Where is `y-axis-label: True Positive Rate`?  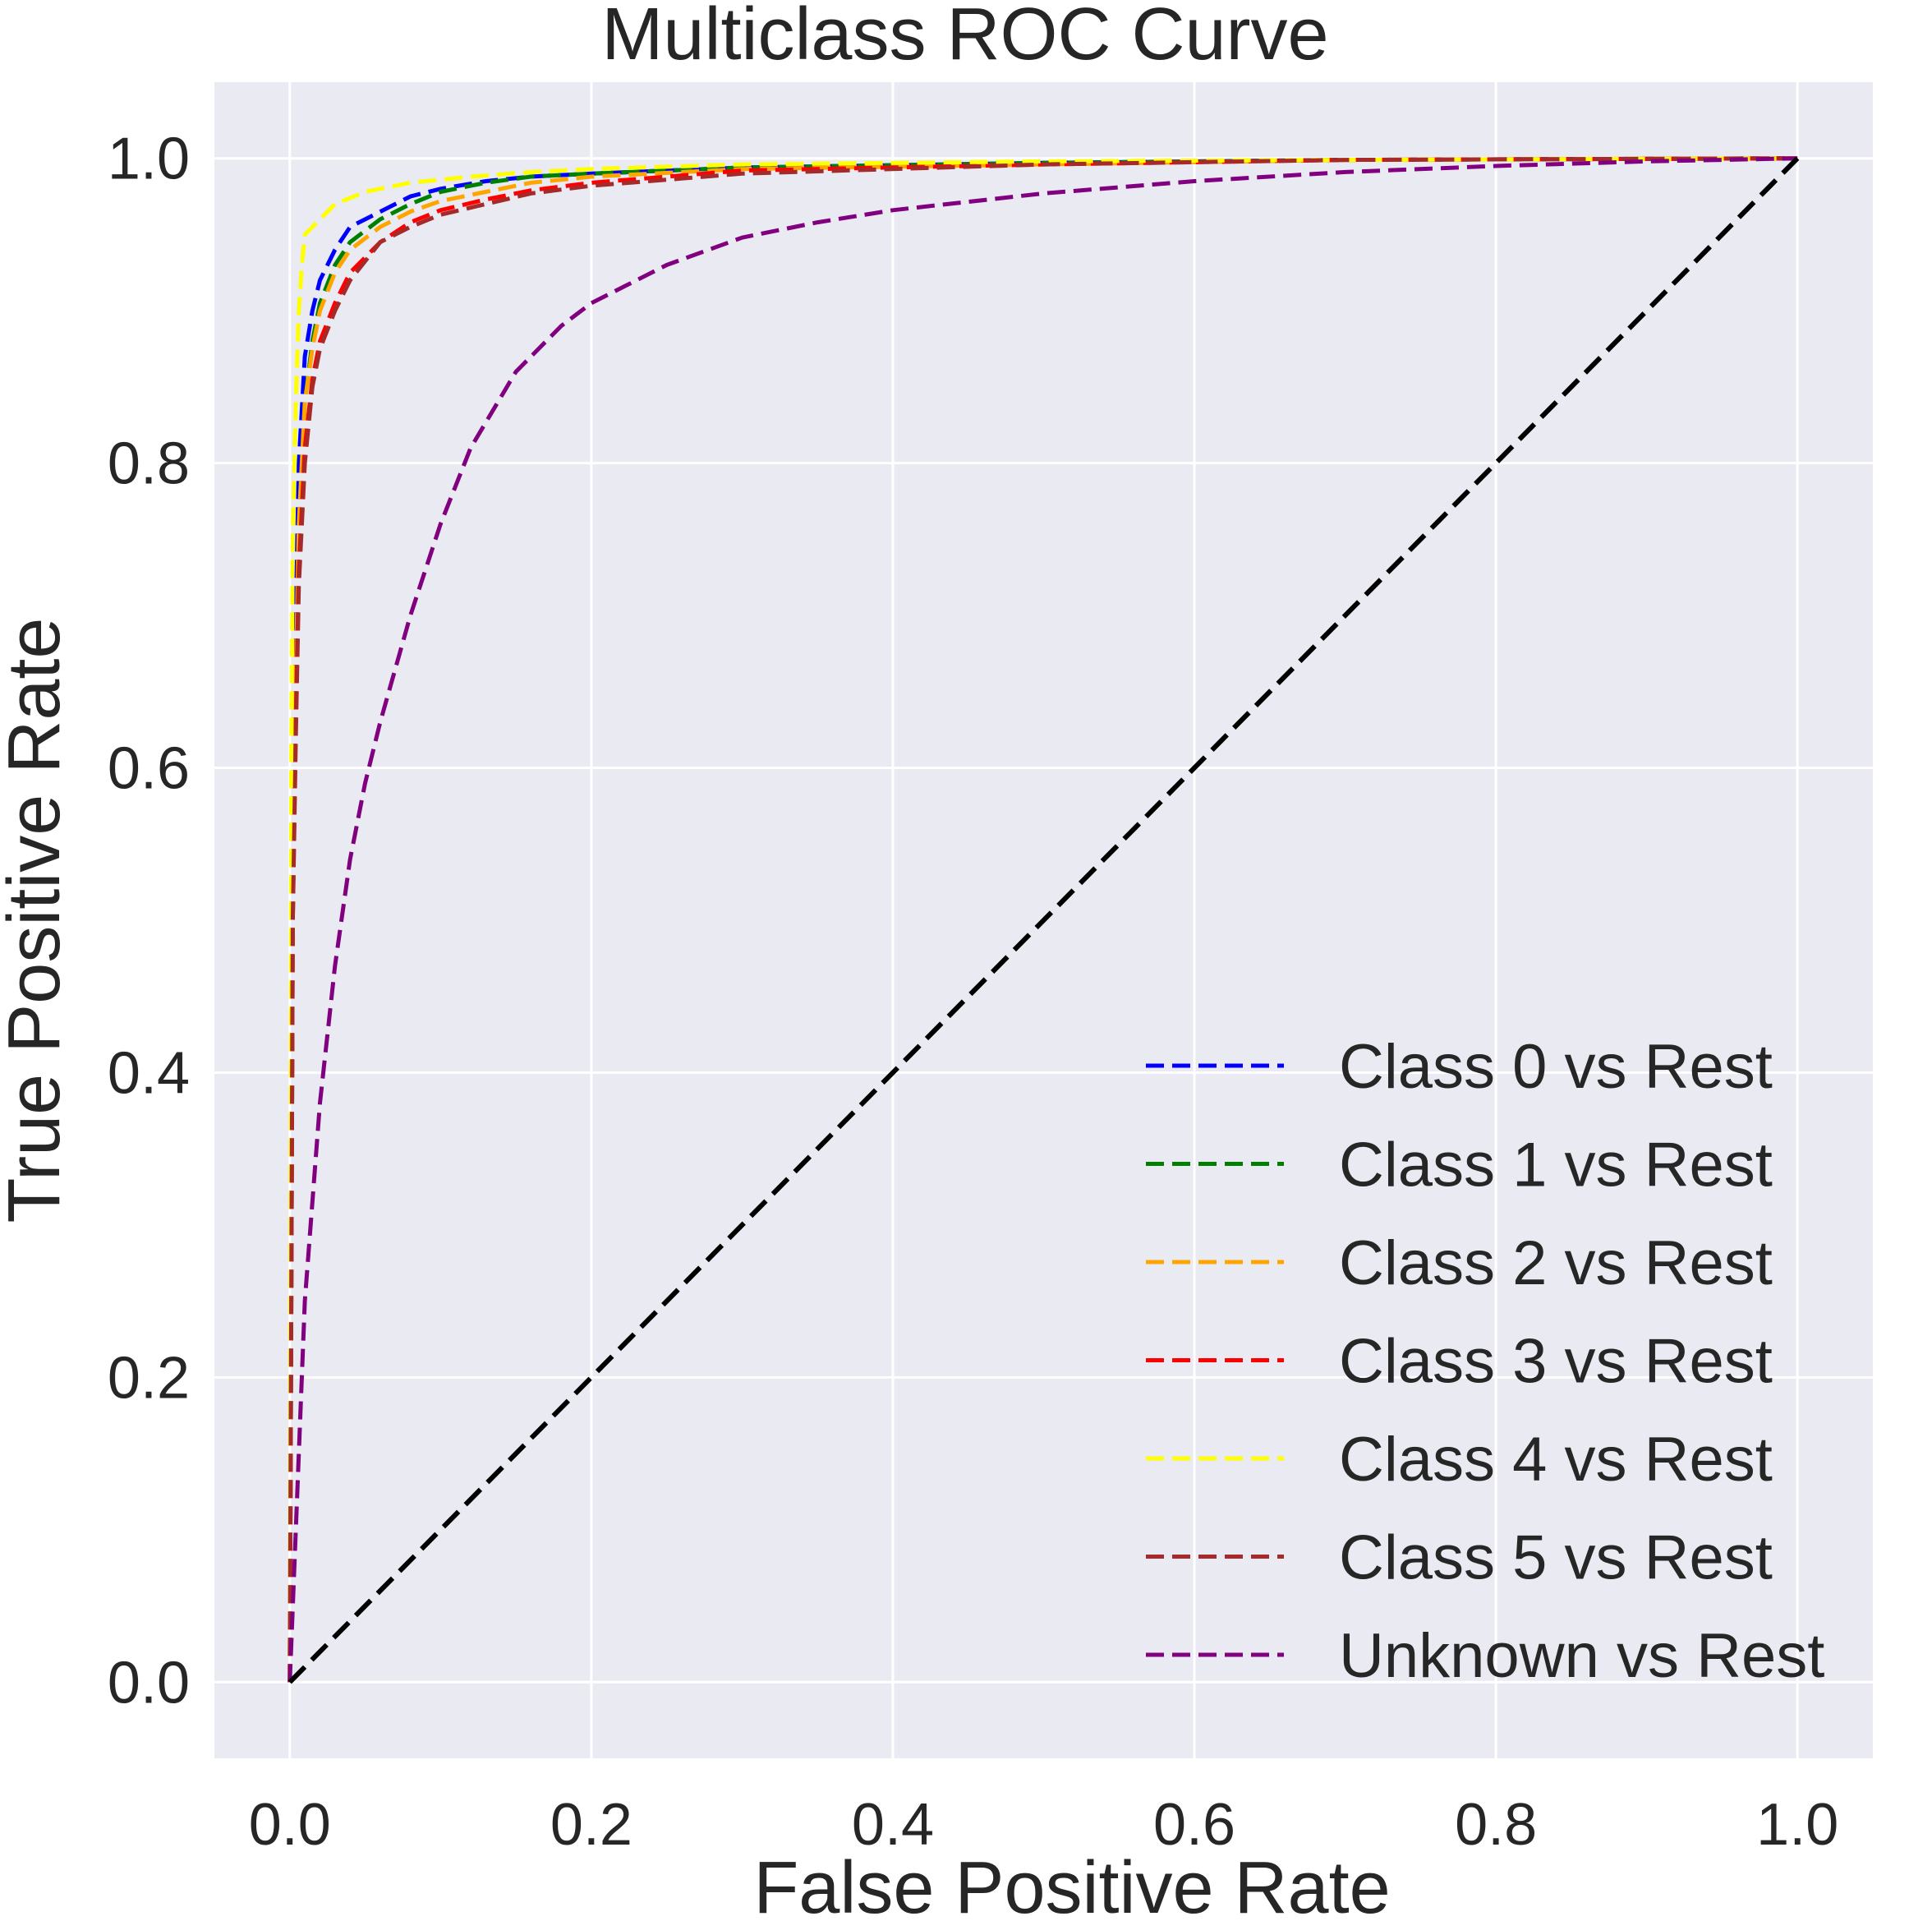
y-axis-label: True Positive Rate is located at coordinates (38, 920).